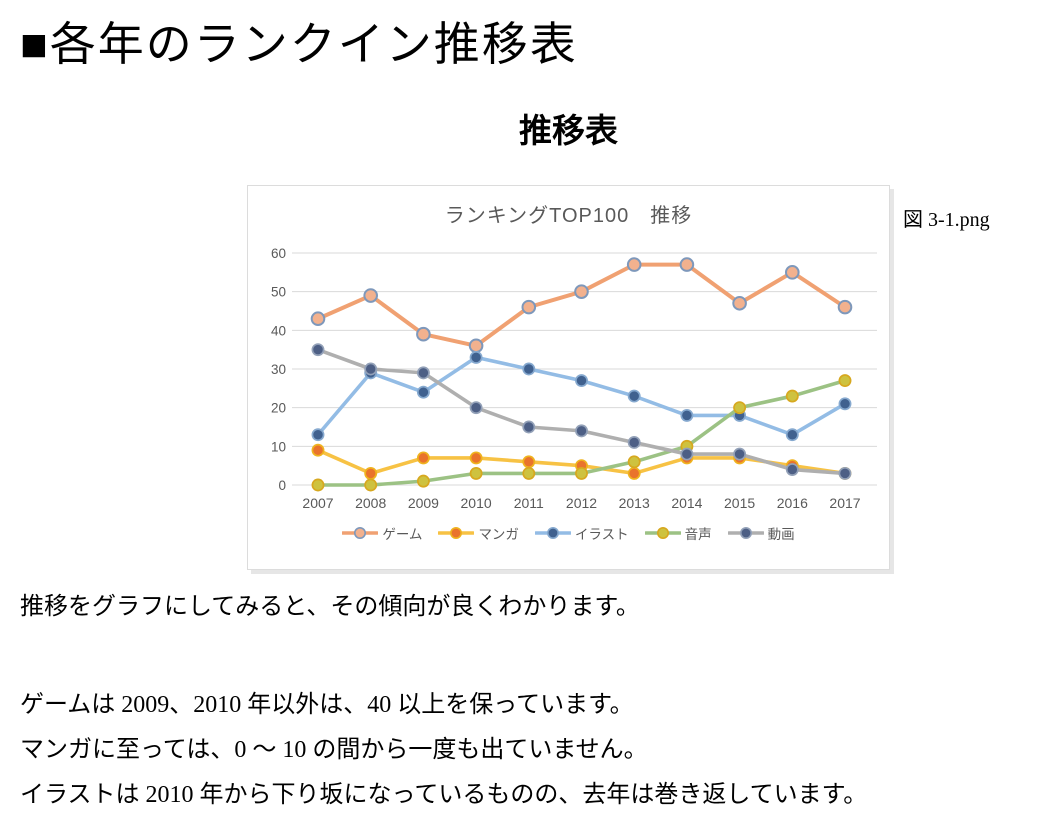 The image size is (1041, 813). What do you see at coordinates (299, 44) in the screenshot?
I see `page-title: ■各年のランクイン推移表` at bounding box center [299, 44].